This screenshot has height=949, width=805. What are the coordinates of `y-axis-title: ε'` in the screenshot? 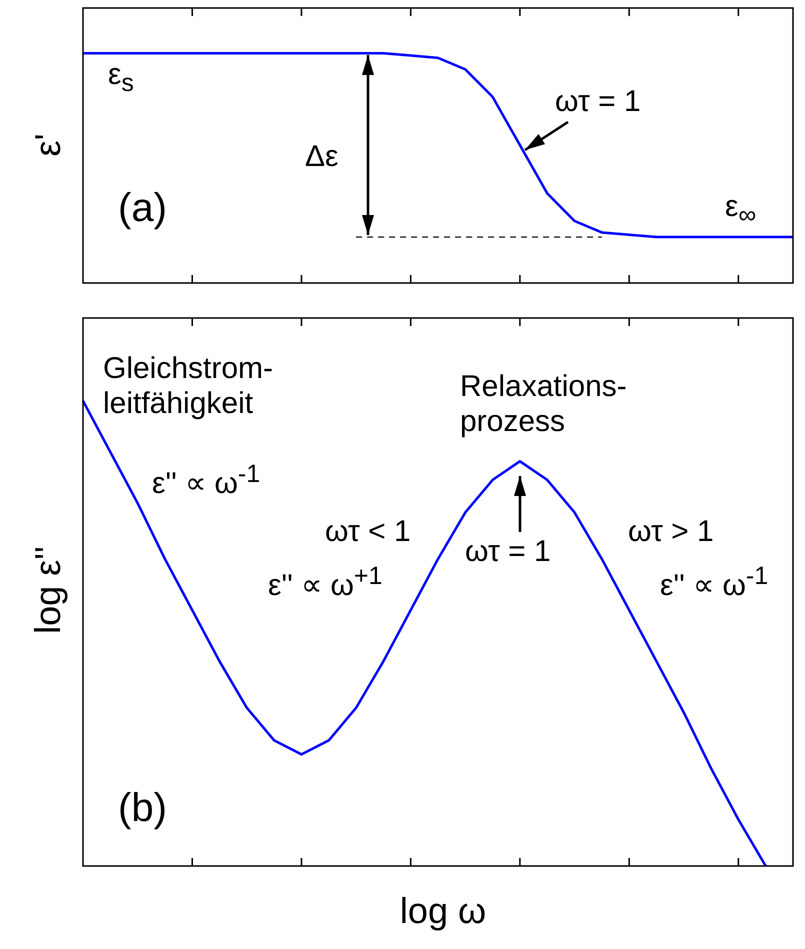 It's located at (48, 145).